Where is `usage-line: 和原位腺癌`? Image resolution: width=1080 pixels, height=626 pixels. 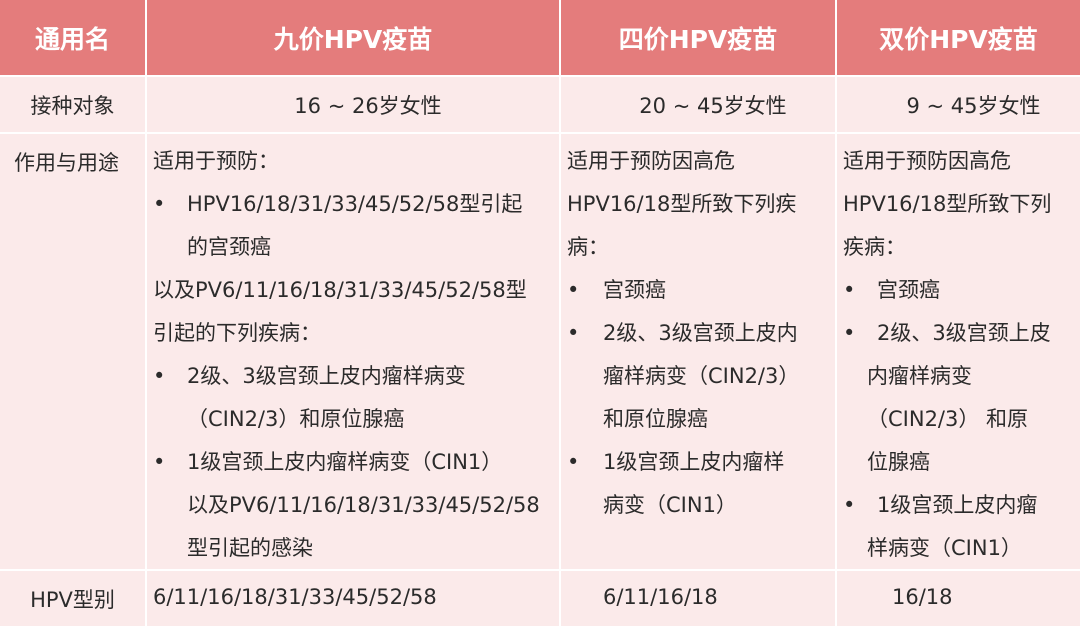 usage-line: 和原位腺癌 is located at coordinates (655, 419).